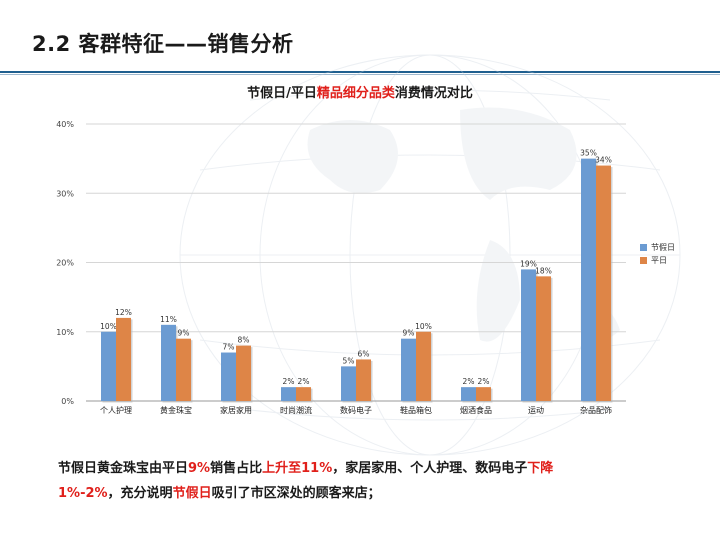 Image resolution: width=720 pixels, height=540 pixels. What do you see at coordinates (360, 37) in the screenshot?
I see `title-bar: 2.2 客群特征——销售分析` at bounding box center [360, 37].